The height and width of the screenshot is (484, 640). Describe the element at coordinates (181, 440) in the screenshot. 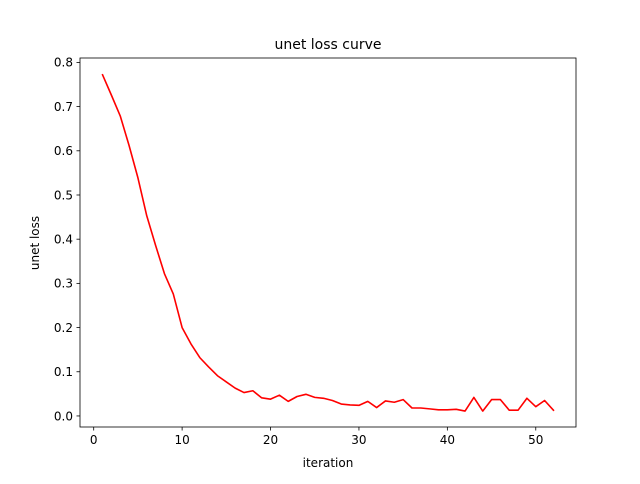

I see `x-tick-label: 10` at that location.